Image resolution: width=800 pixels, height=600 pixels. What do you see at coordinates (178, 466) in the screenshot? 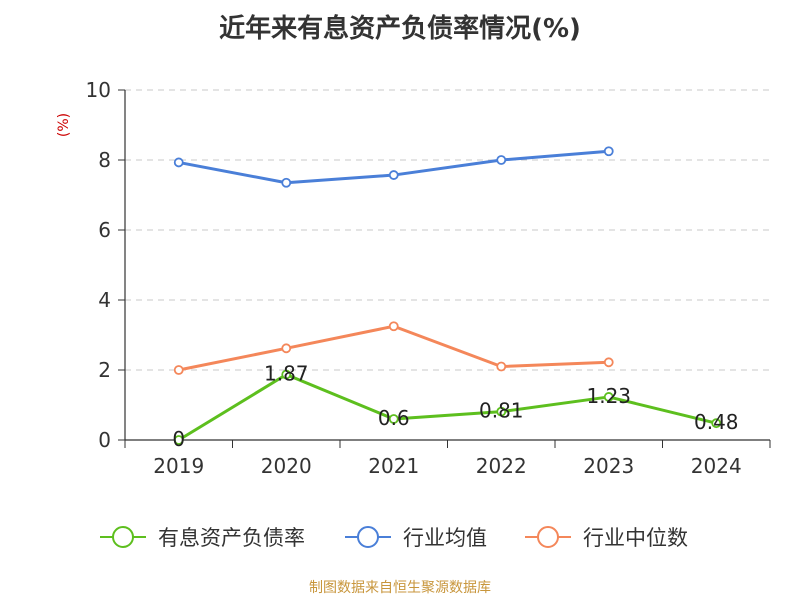
I see `x-tick-label: 2019` at bounding box center [178, 466].